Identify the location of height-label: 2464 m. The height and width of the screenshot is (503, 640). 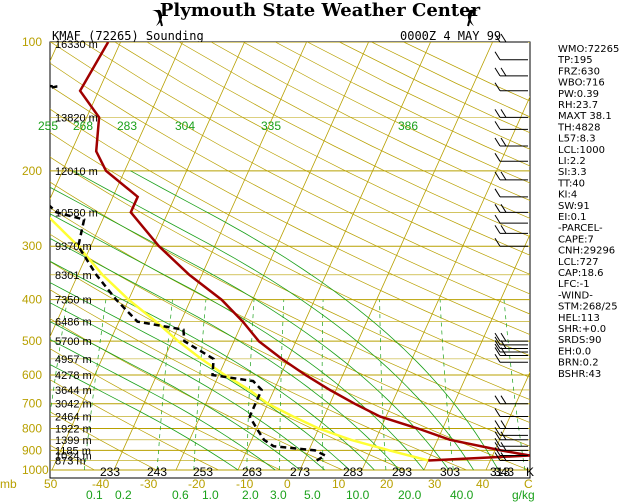
(73, 418).